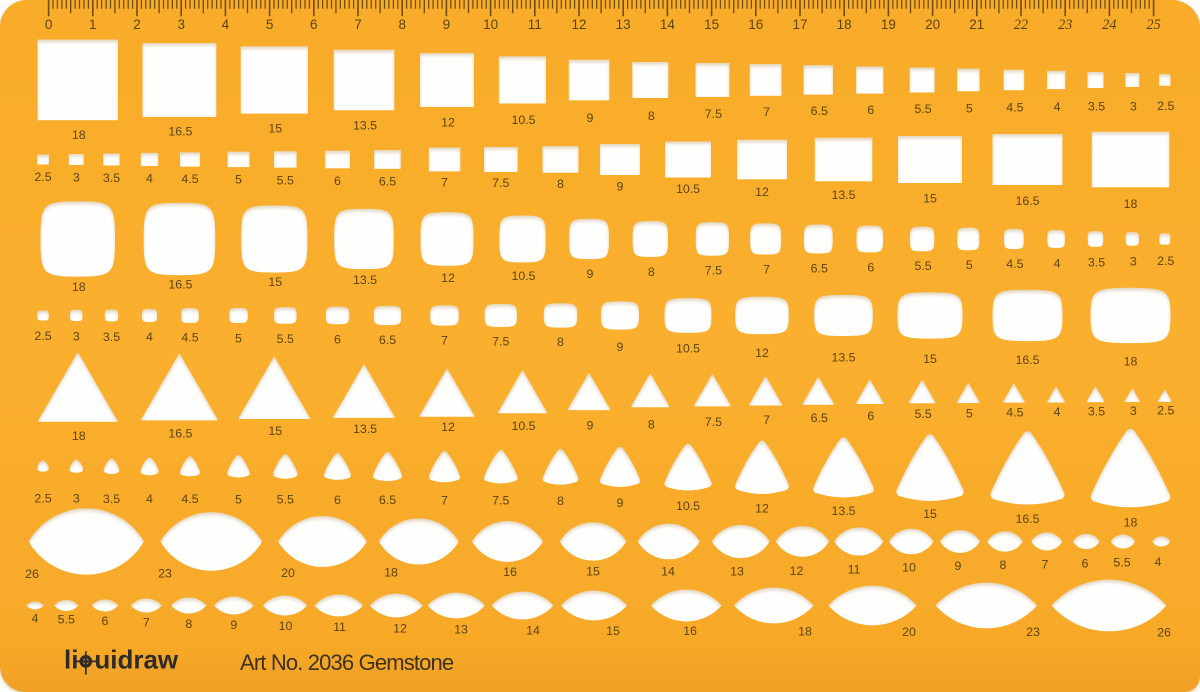  What do you see at coordinates (799, 24) in the screenshot?
I see `svg-text: 17` at bounding box center [799, 24].